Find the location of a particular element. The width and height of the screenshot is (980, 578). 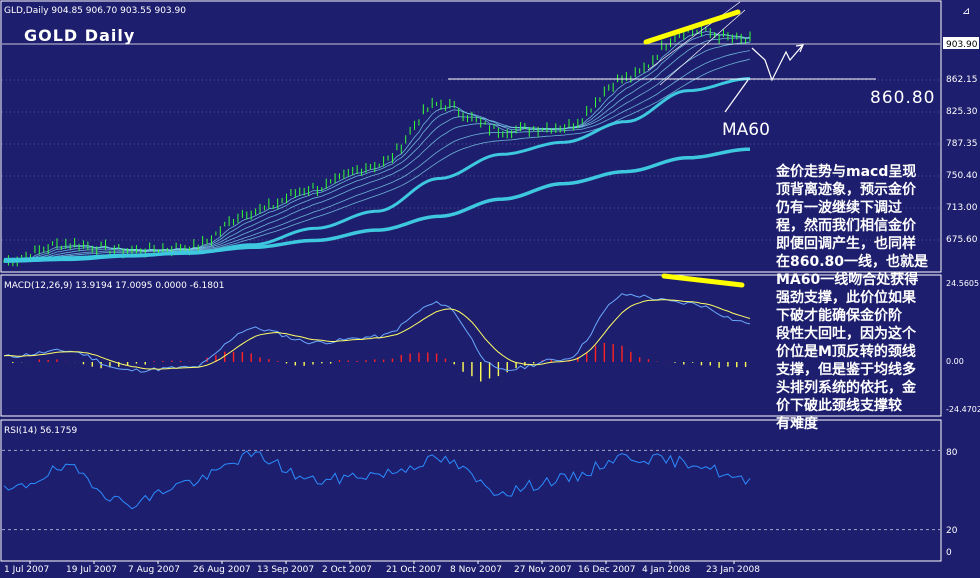

macd-plot-area is located at coordinates (377, 327).